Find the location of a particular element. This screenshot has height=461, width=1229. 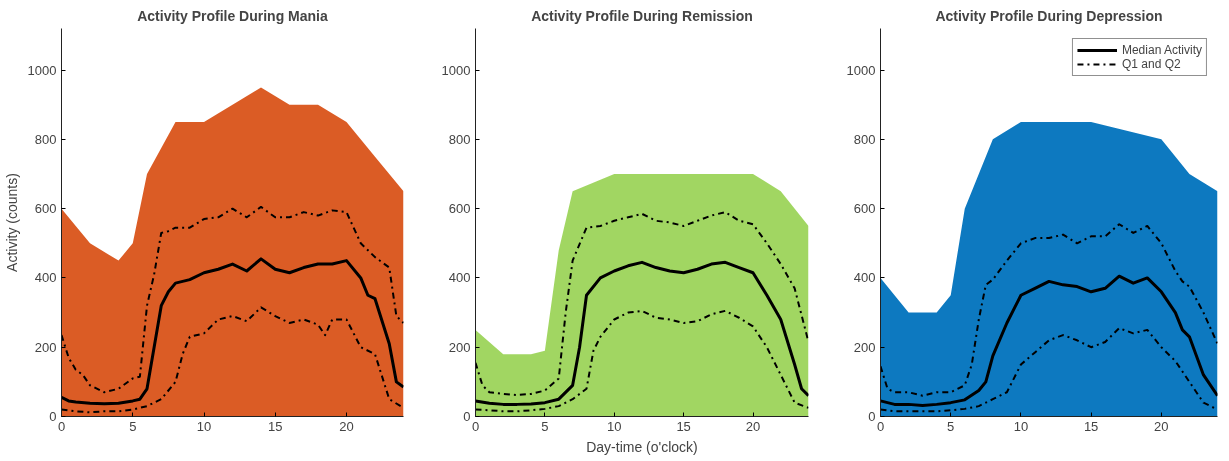

x-axis-title: Day-time (o'clock) is located at coordinates (642, 446).